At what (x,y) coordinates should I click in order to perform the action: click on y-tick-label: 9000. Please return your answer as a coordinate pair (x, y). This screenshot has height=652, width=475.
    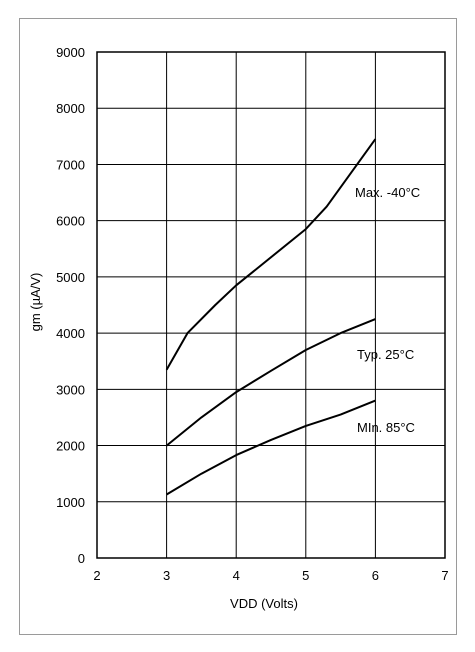
    Looking at the image, I should click on (70, 52).